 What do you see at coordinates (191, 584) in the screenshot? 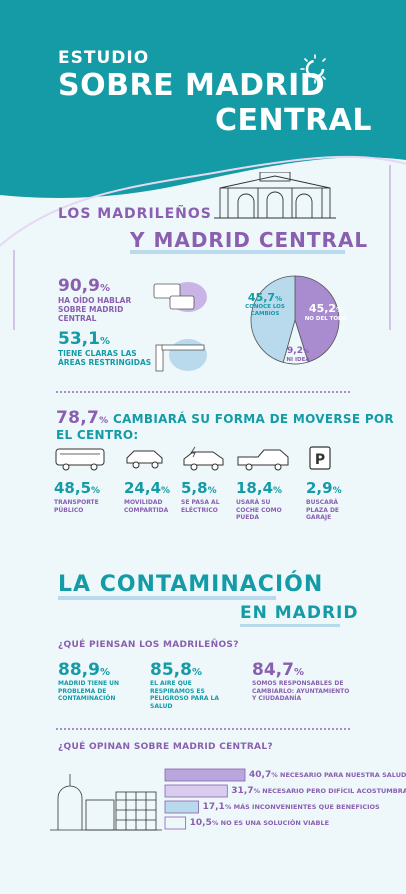
I see `section2-title-line1: LA CONTAMINACIÓN` at bounding box center [191, 584].